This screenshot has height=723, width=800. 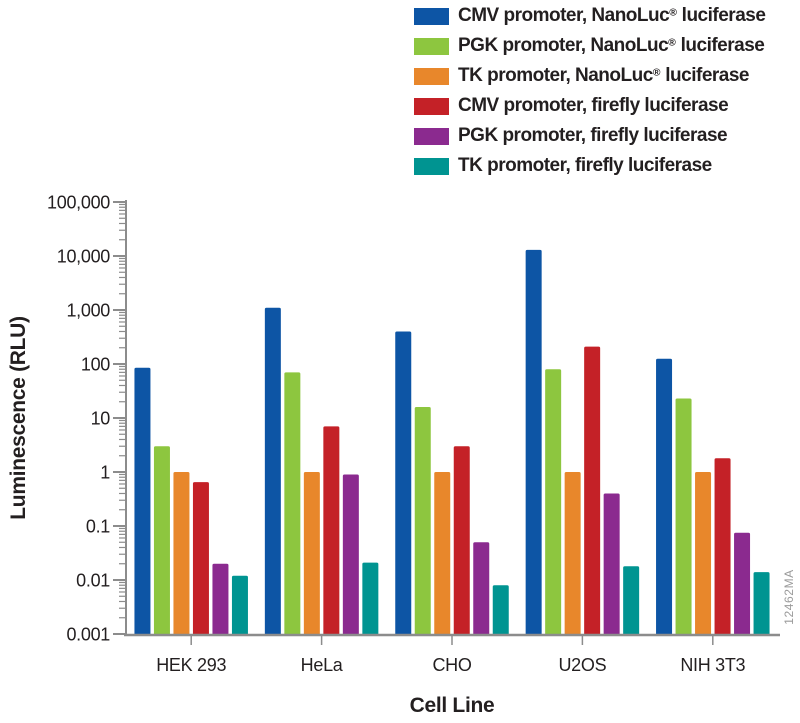 What do you see at coordinates (611, 45) in the screenshot?
I see `legend-label: PGK promoter, NanoLuc® luciferase` at bounding box center [611, 45].